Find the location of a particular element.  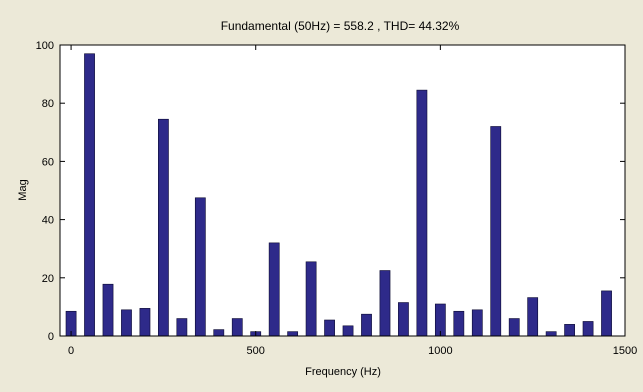

bar-250hz is located at coordinates (163, 227).